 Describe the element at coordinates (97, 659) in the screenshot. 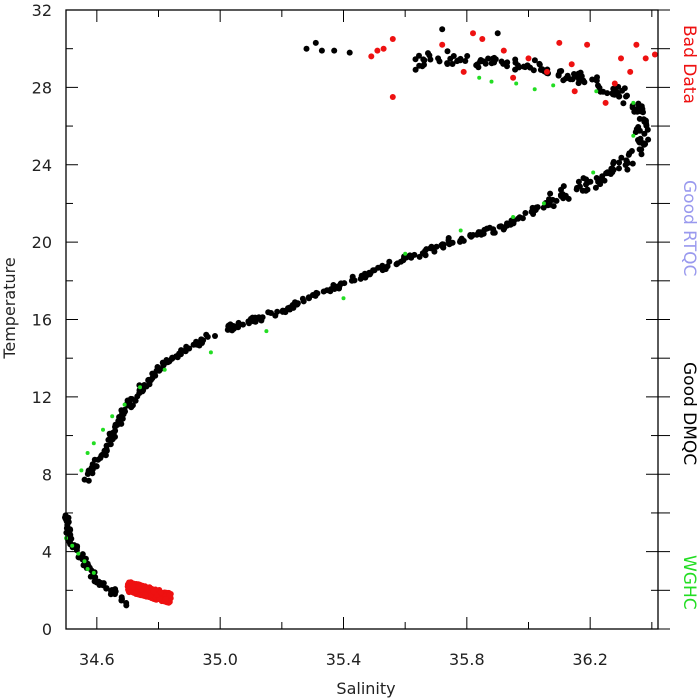

I see `x-tick-label: 34.6` at that location.